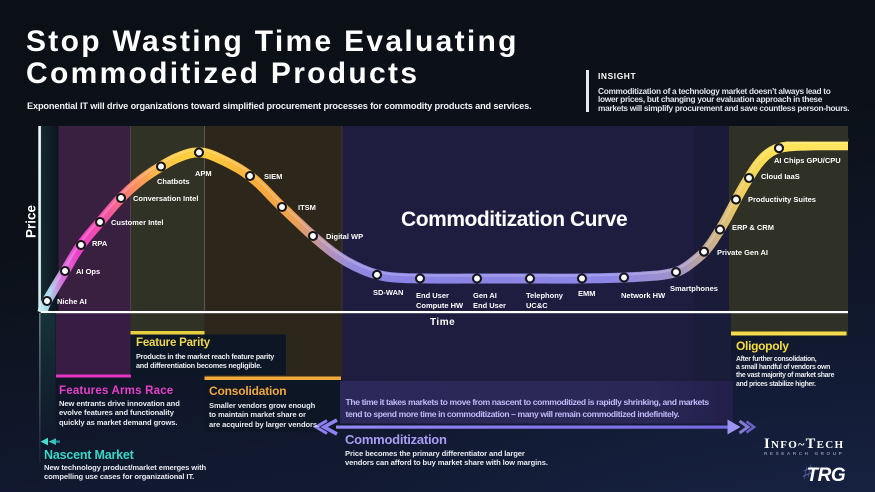  What do you see at coordinates (537, 305) in the screenshot?
I see `svg-text: UC&C` at bounding box center [537, 305].